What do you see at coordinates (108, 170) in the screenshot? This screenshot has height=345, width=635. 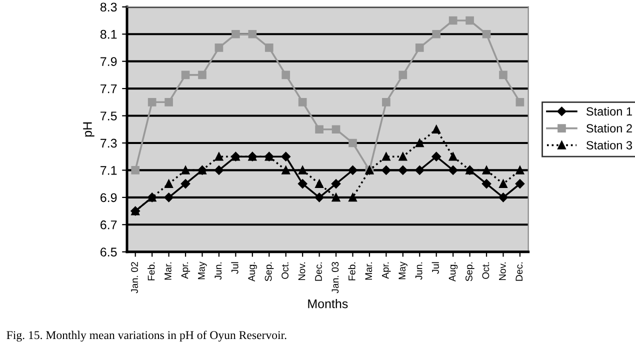 I see `y-tick-label: 7.1` at bounding box center [108, 170].